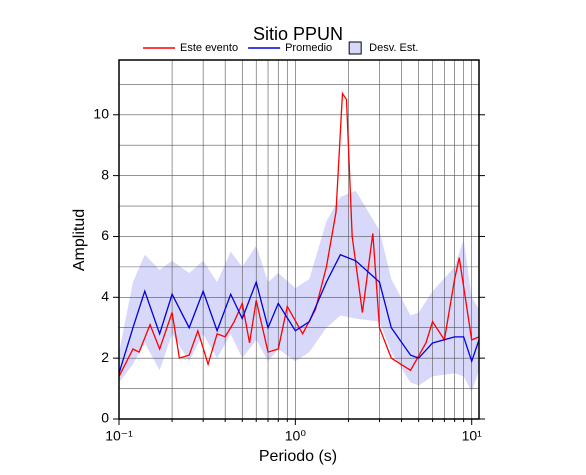 The height and width of the screenshot is (475, 586). I want to click on y-axis-label: Amplitud, so click(79, 240).